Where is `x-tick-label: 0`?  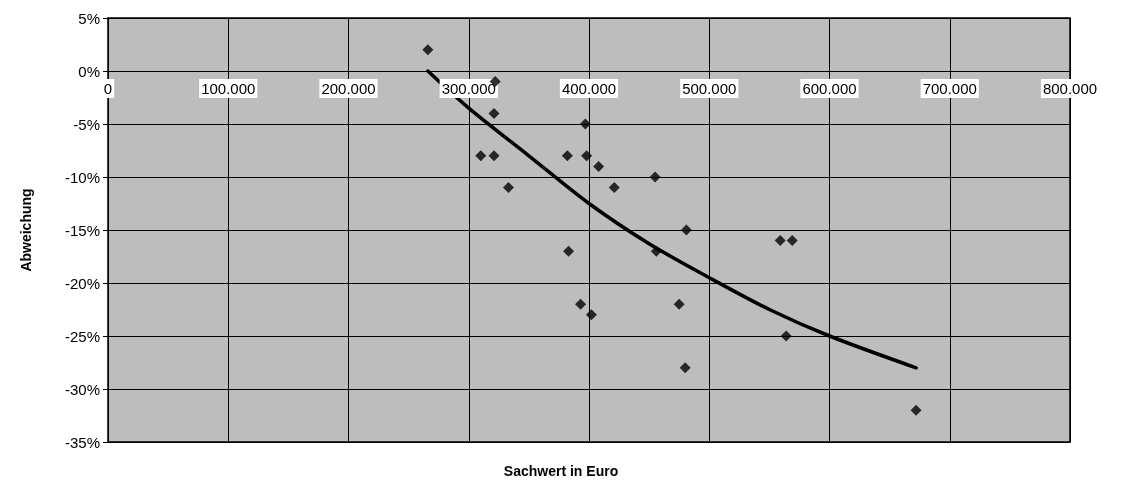 x-tick-label: 0 is located at coordinates (108, 88).